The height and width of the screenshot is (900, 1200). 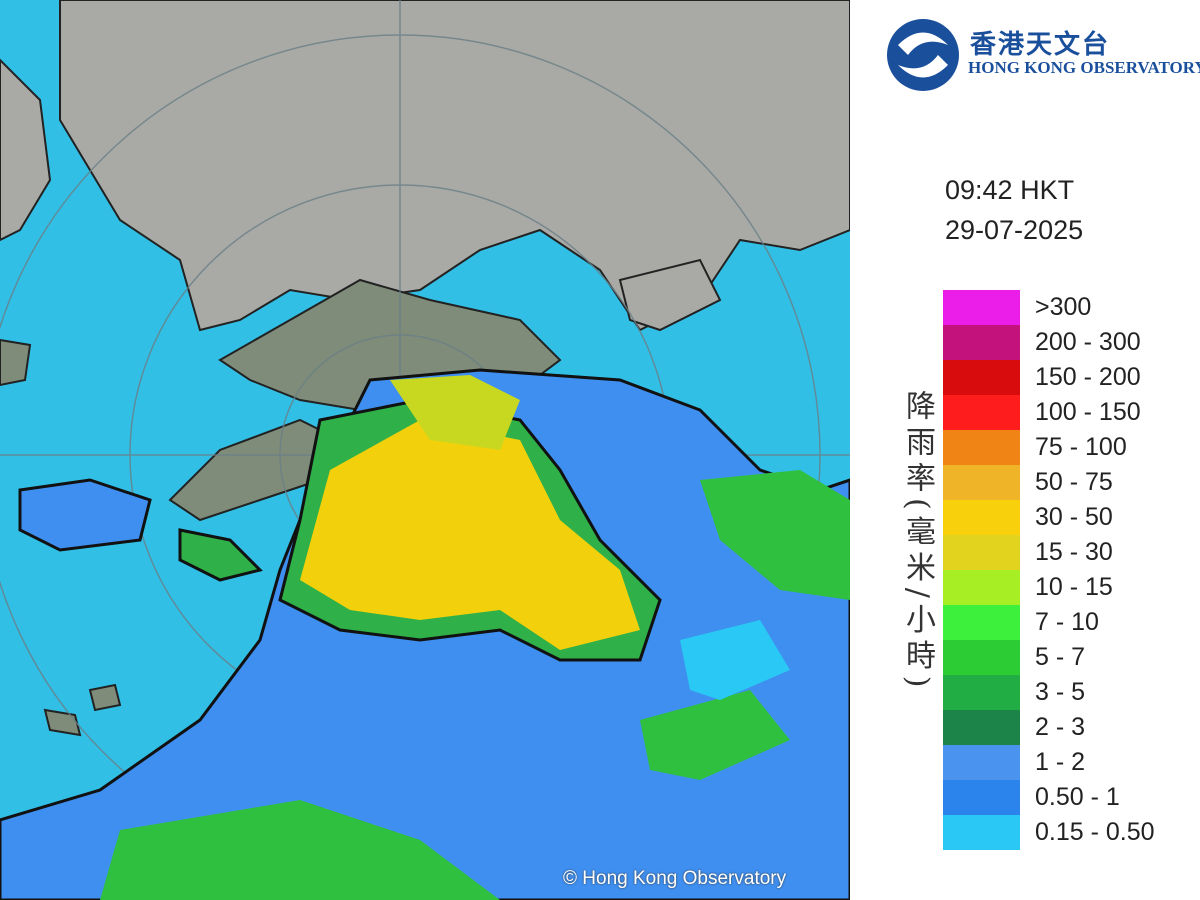 What do you see at coordinates (1074, 587) in the screenshot?
I see `legend-label: 10 - 15` at bounding box center [1074, 587].